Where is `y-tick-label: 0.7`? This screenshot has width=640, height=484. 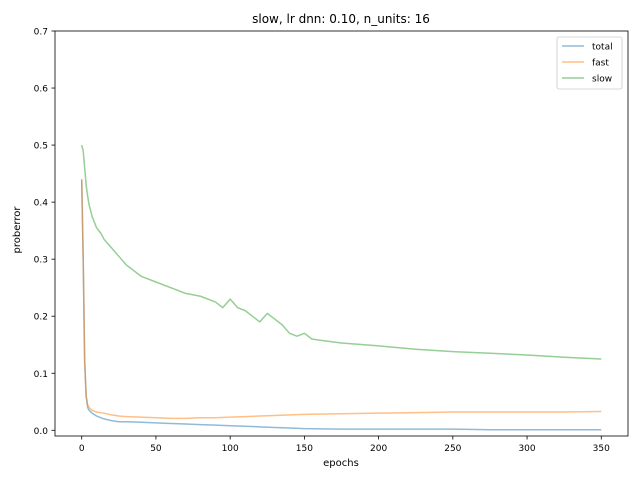 y-tick-label: 0.7 is located at coordinates (41, 33).